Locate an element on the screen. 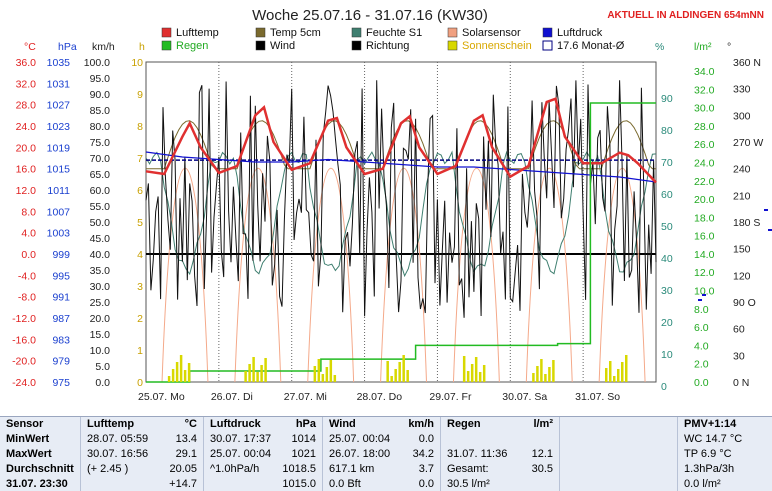 The width and height of the screenshot is (772, 491). axis-tick-temp-8: 4.0 is located at coordinates (28, 234).